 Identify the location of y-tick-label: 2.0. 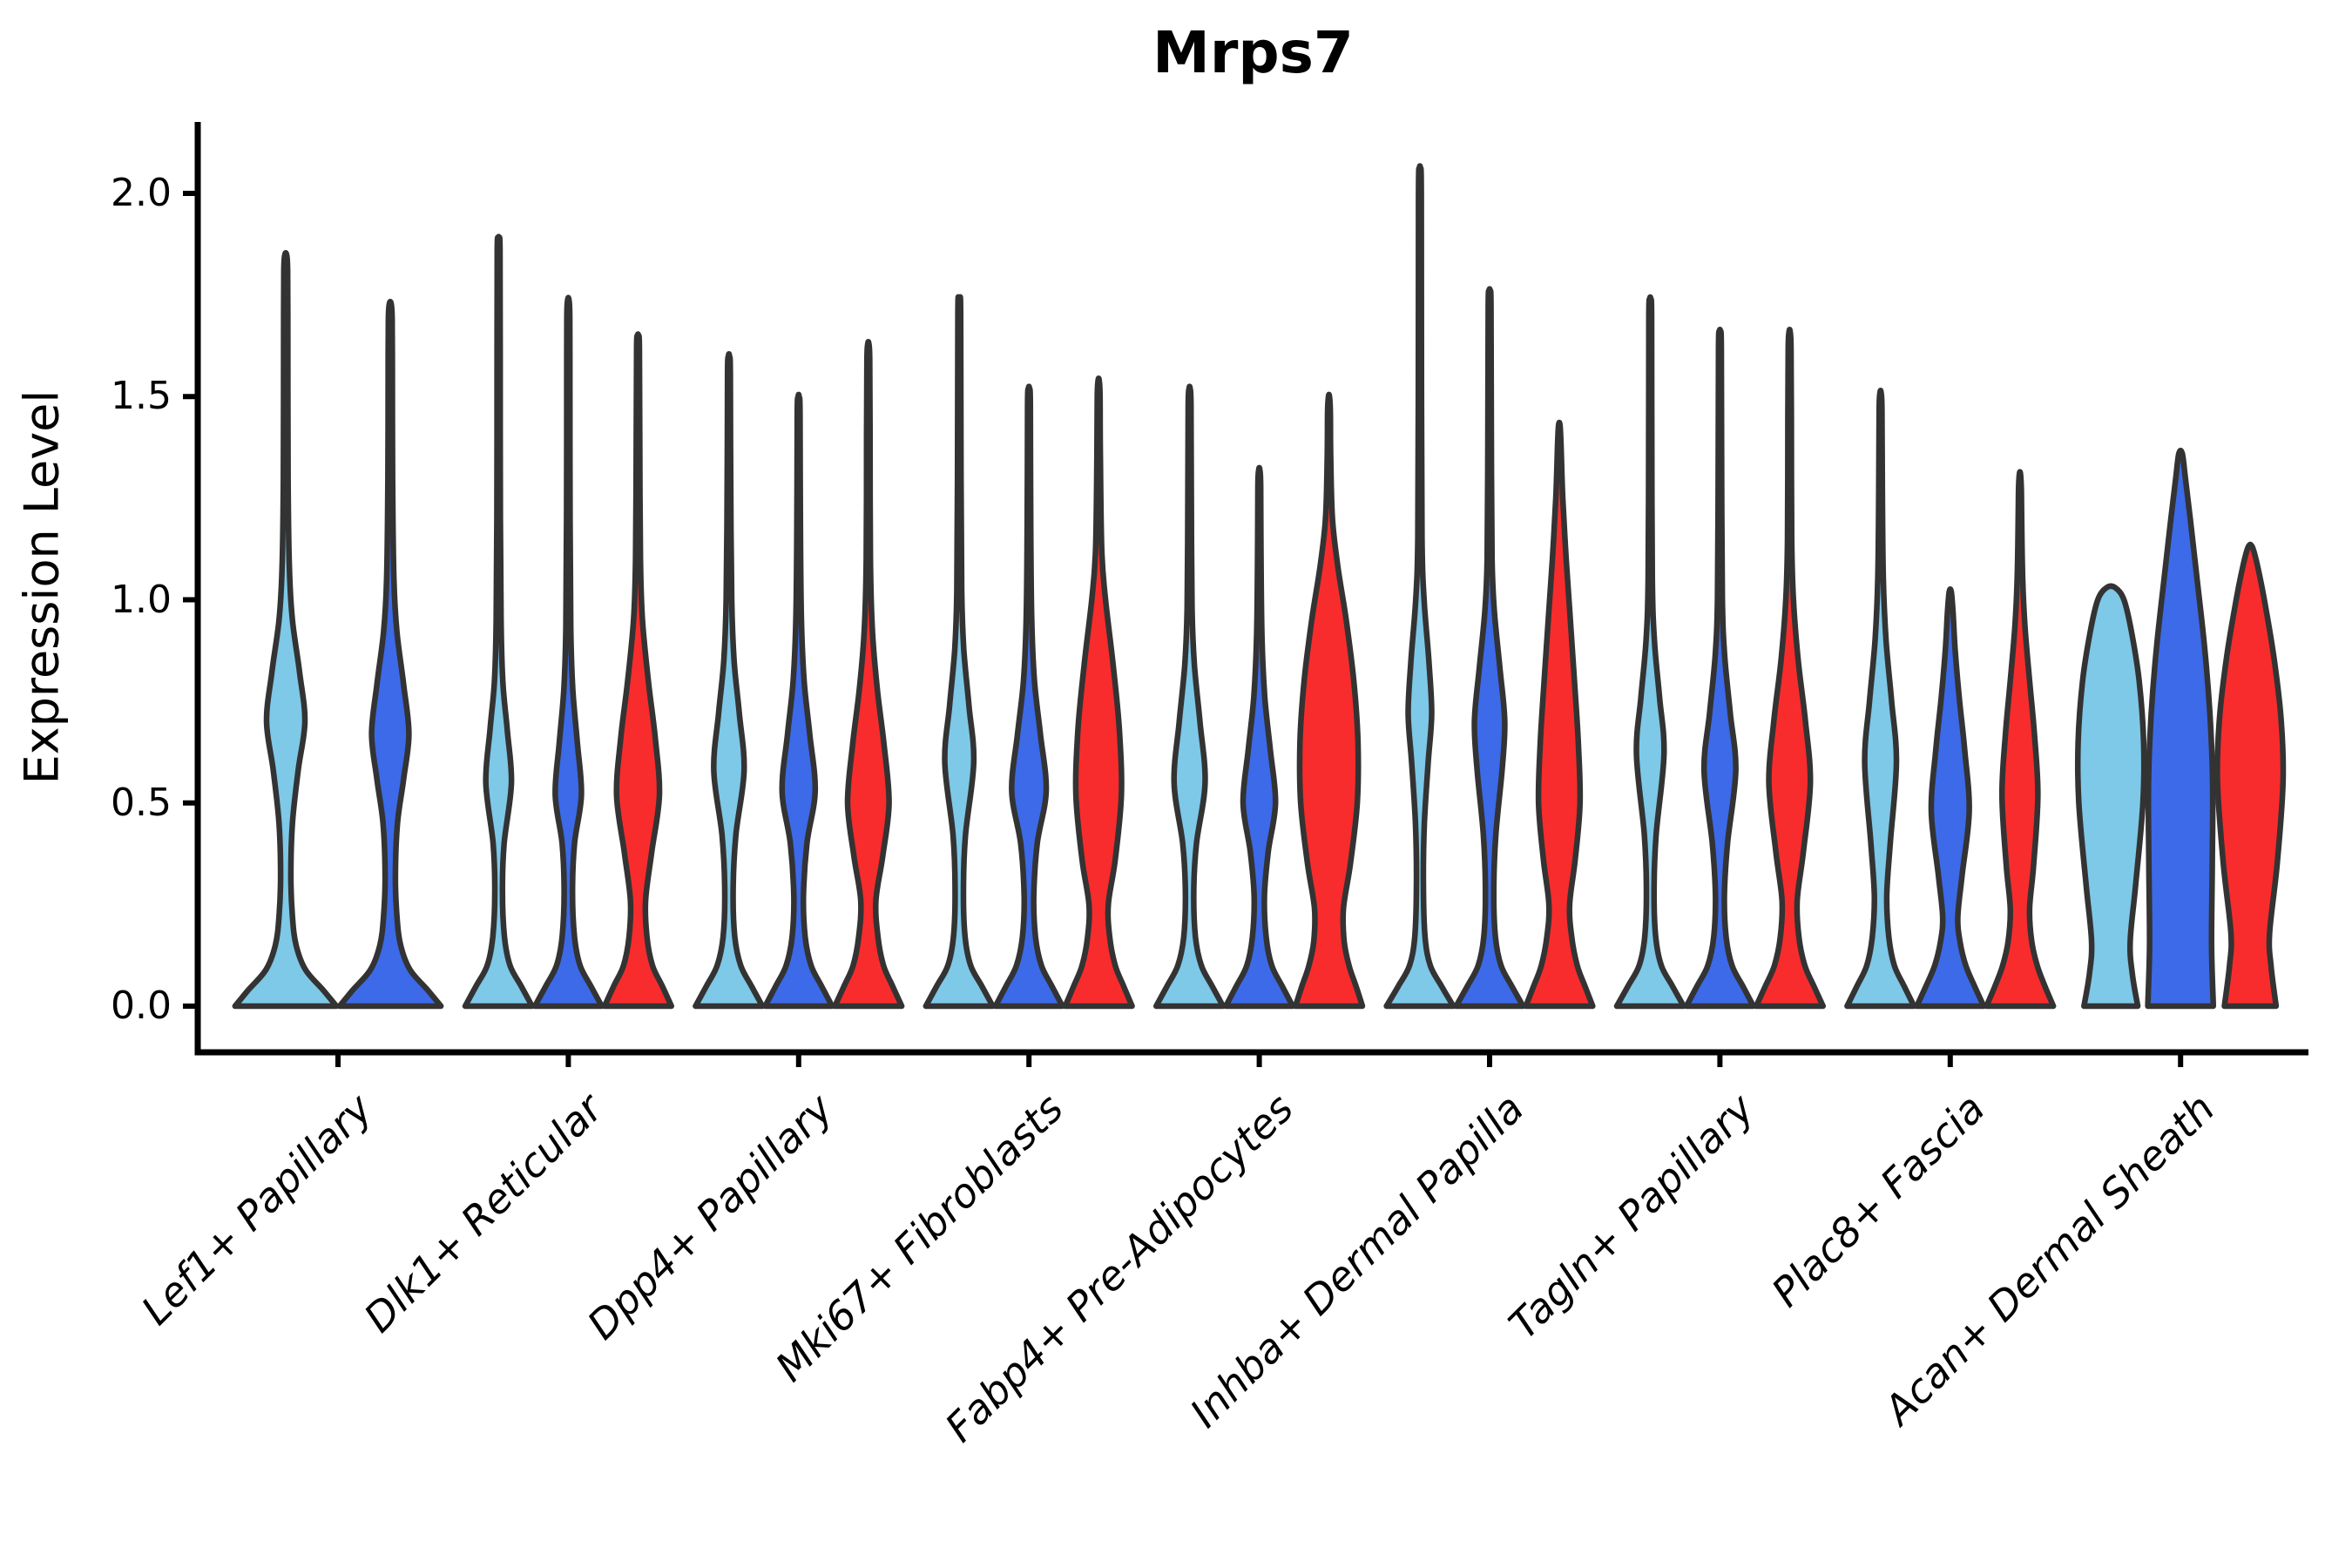
(141, 193).